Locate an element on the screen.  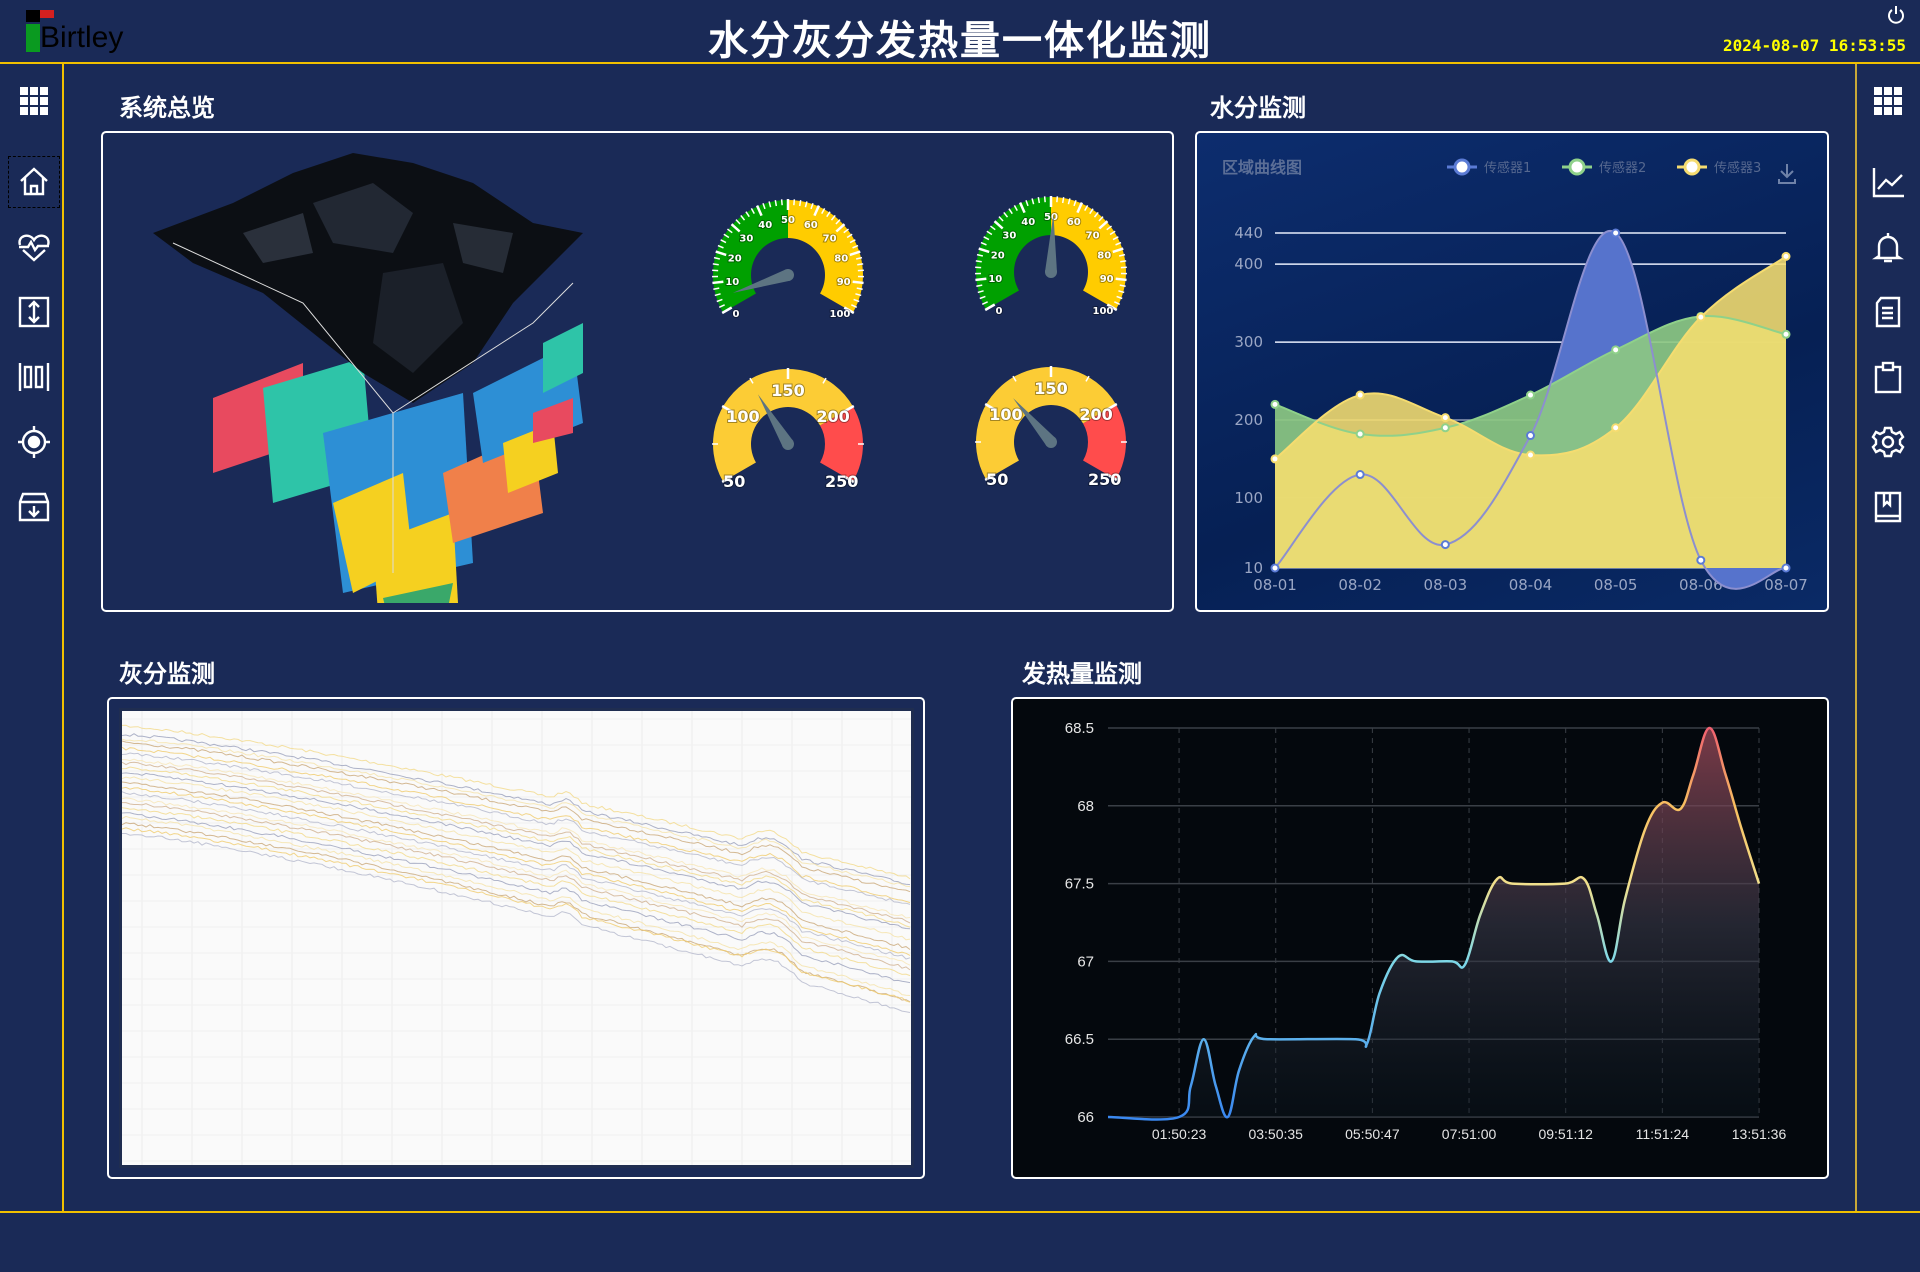
bookmark-book-icon is located at coordinates (1888, 507).